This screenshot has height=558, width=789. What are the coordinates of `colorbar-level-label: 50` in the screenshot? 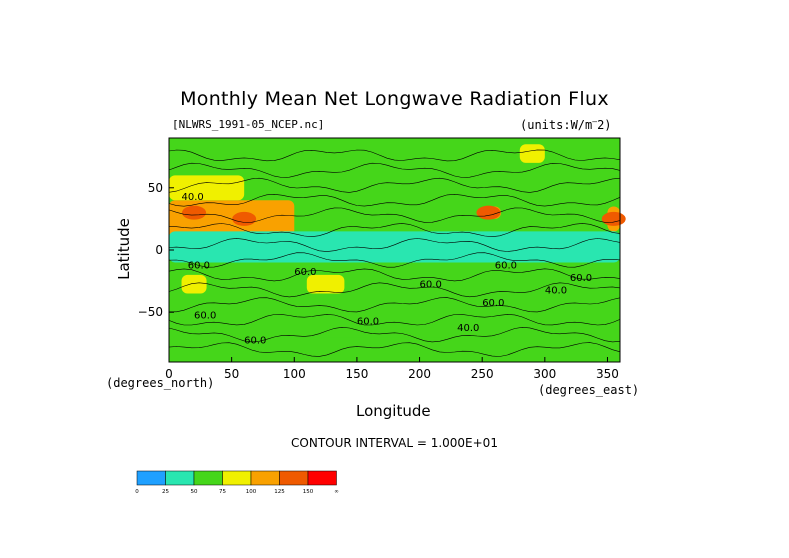 It's located at (194, 492).